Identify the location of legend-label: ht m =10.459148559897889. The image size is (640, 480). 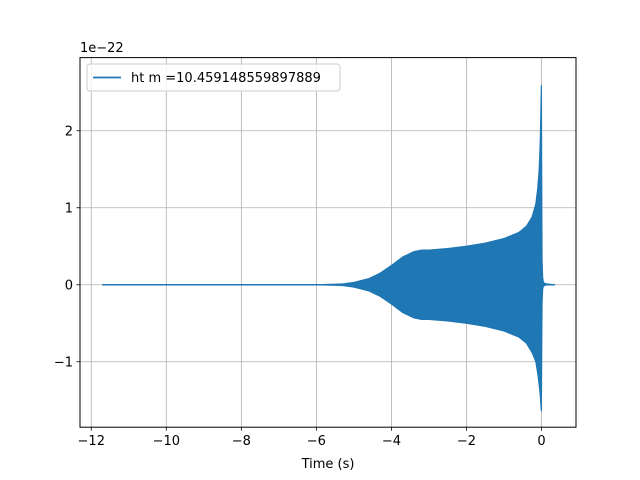
(226, 78).